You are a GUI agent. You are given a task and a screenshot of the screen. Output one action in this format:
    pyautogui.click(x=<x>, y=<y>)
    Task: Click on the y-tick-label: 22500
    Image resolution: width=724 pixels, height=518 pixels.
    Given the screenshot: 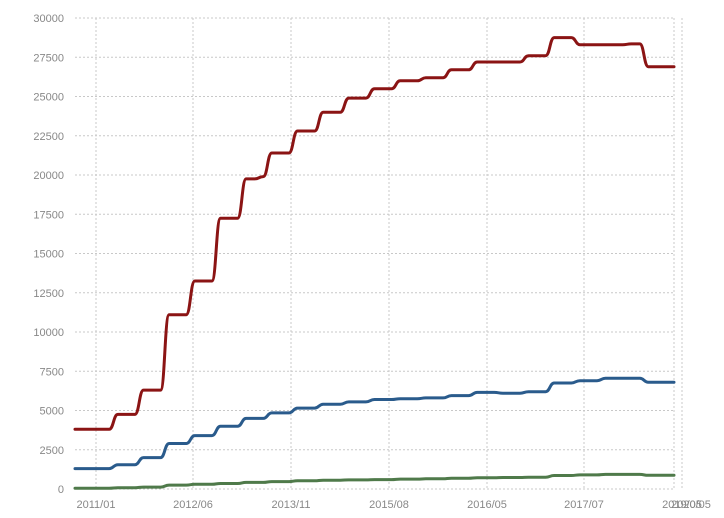 What is the action you would take?
    pyautogui.click(x=48, y=137)
    